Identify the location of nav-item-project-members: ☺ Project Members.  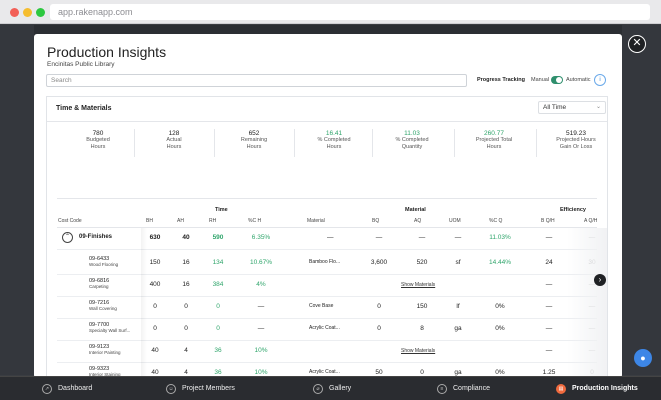
(221, 388).